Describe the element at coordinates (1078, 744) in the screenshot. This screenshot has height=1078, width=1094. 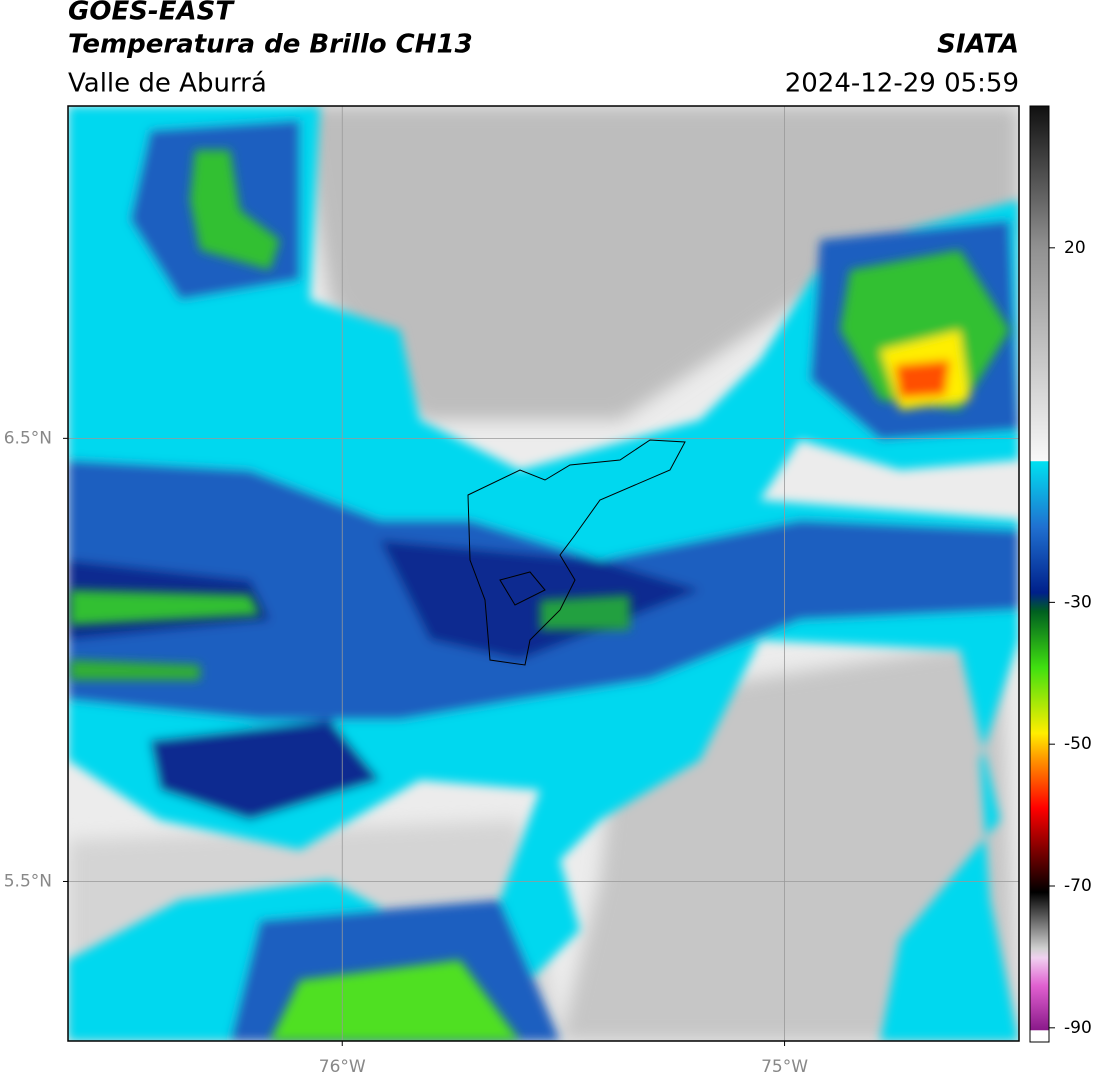
I see `colorbar-tick-label: -50` at that location.